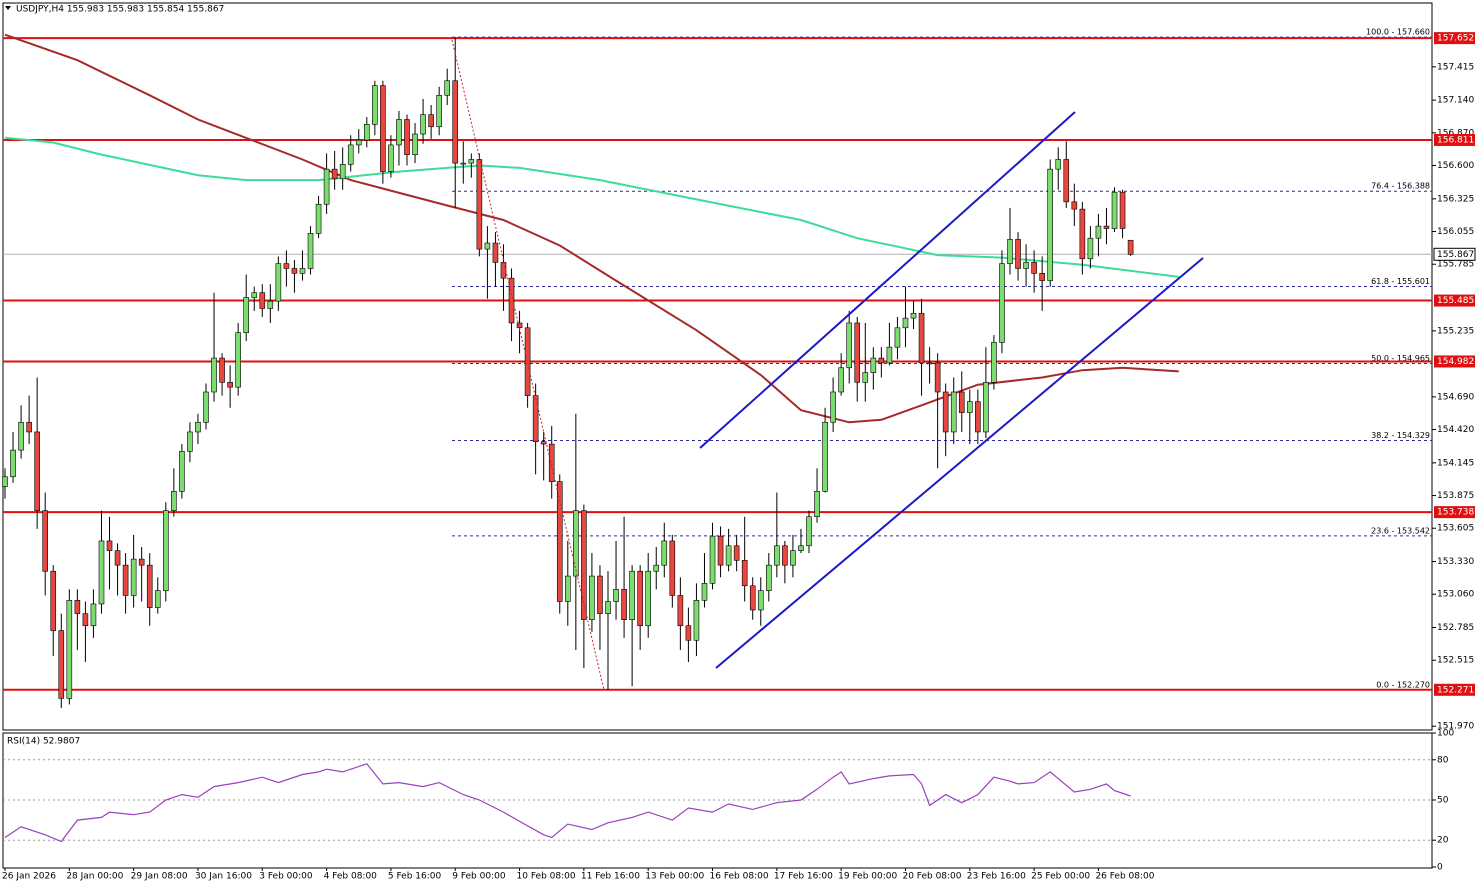  I want to click on y-tick-label: 153.330, so click(1455, 562).